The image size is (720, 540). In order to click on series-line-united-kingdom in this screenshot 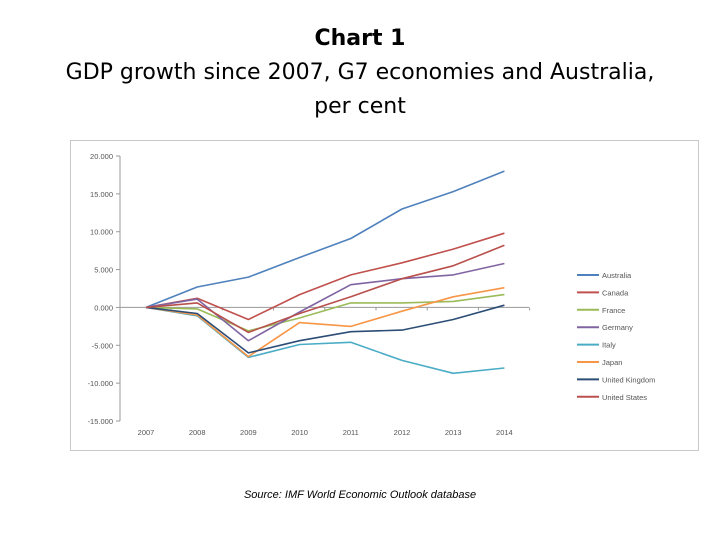, I will do `click(325, 329)`.